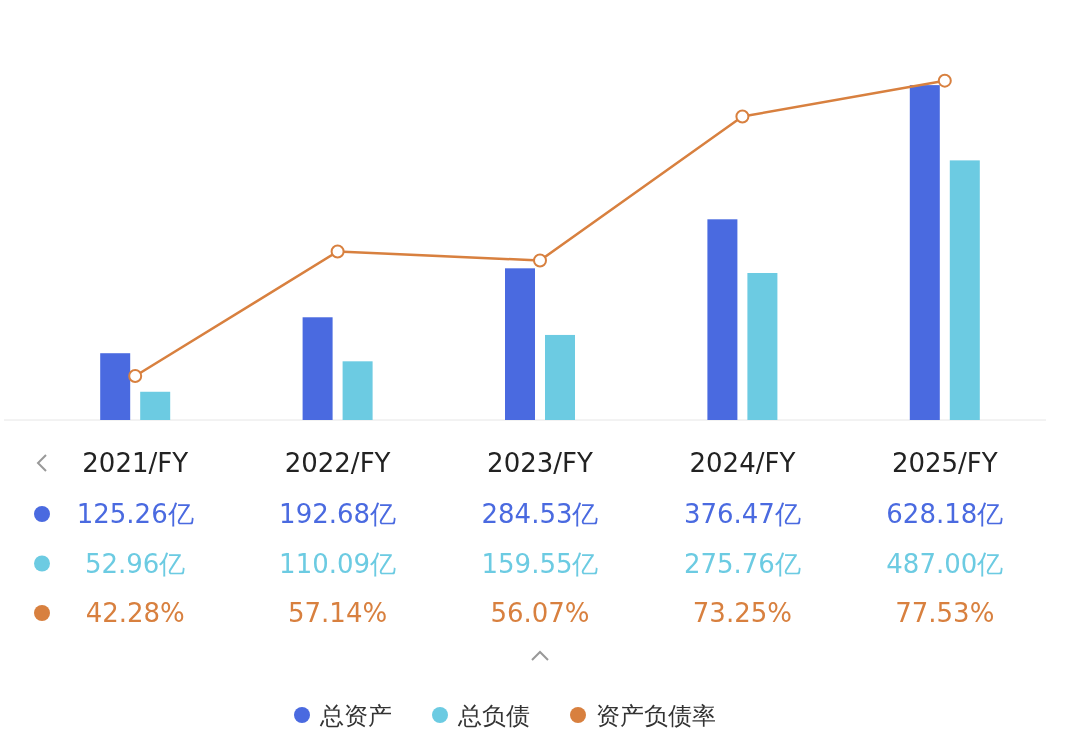 The width and height of the screenshot is (1080, 745). I want to click on x-tick-label: 2021/FY, so click(135, 463).